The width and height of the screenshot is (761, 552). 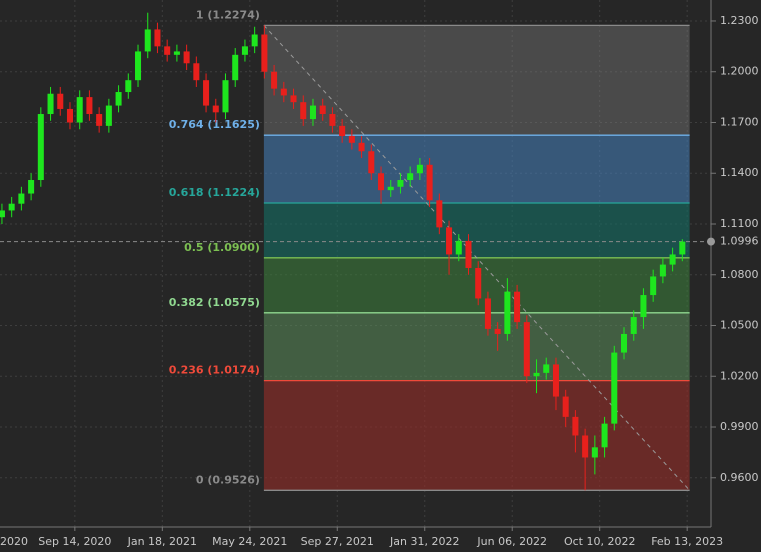 What do you see at coordinates (228, 14) in the screenshot?
I see `fib-level-label: 1 (1.2274)` at bounding box center [228, 14].